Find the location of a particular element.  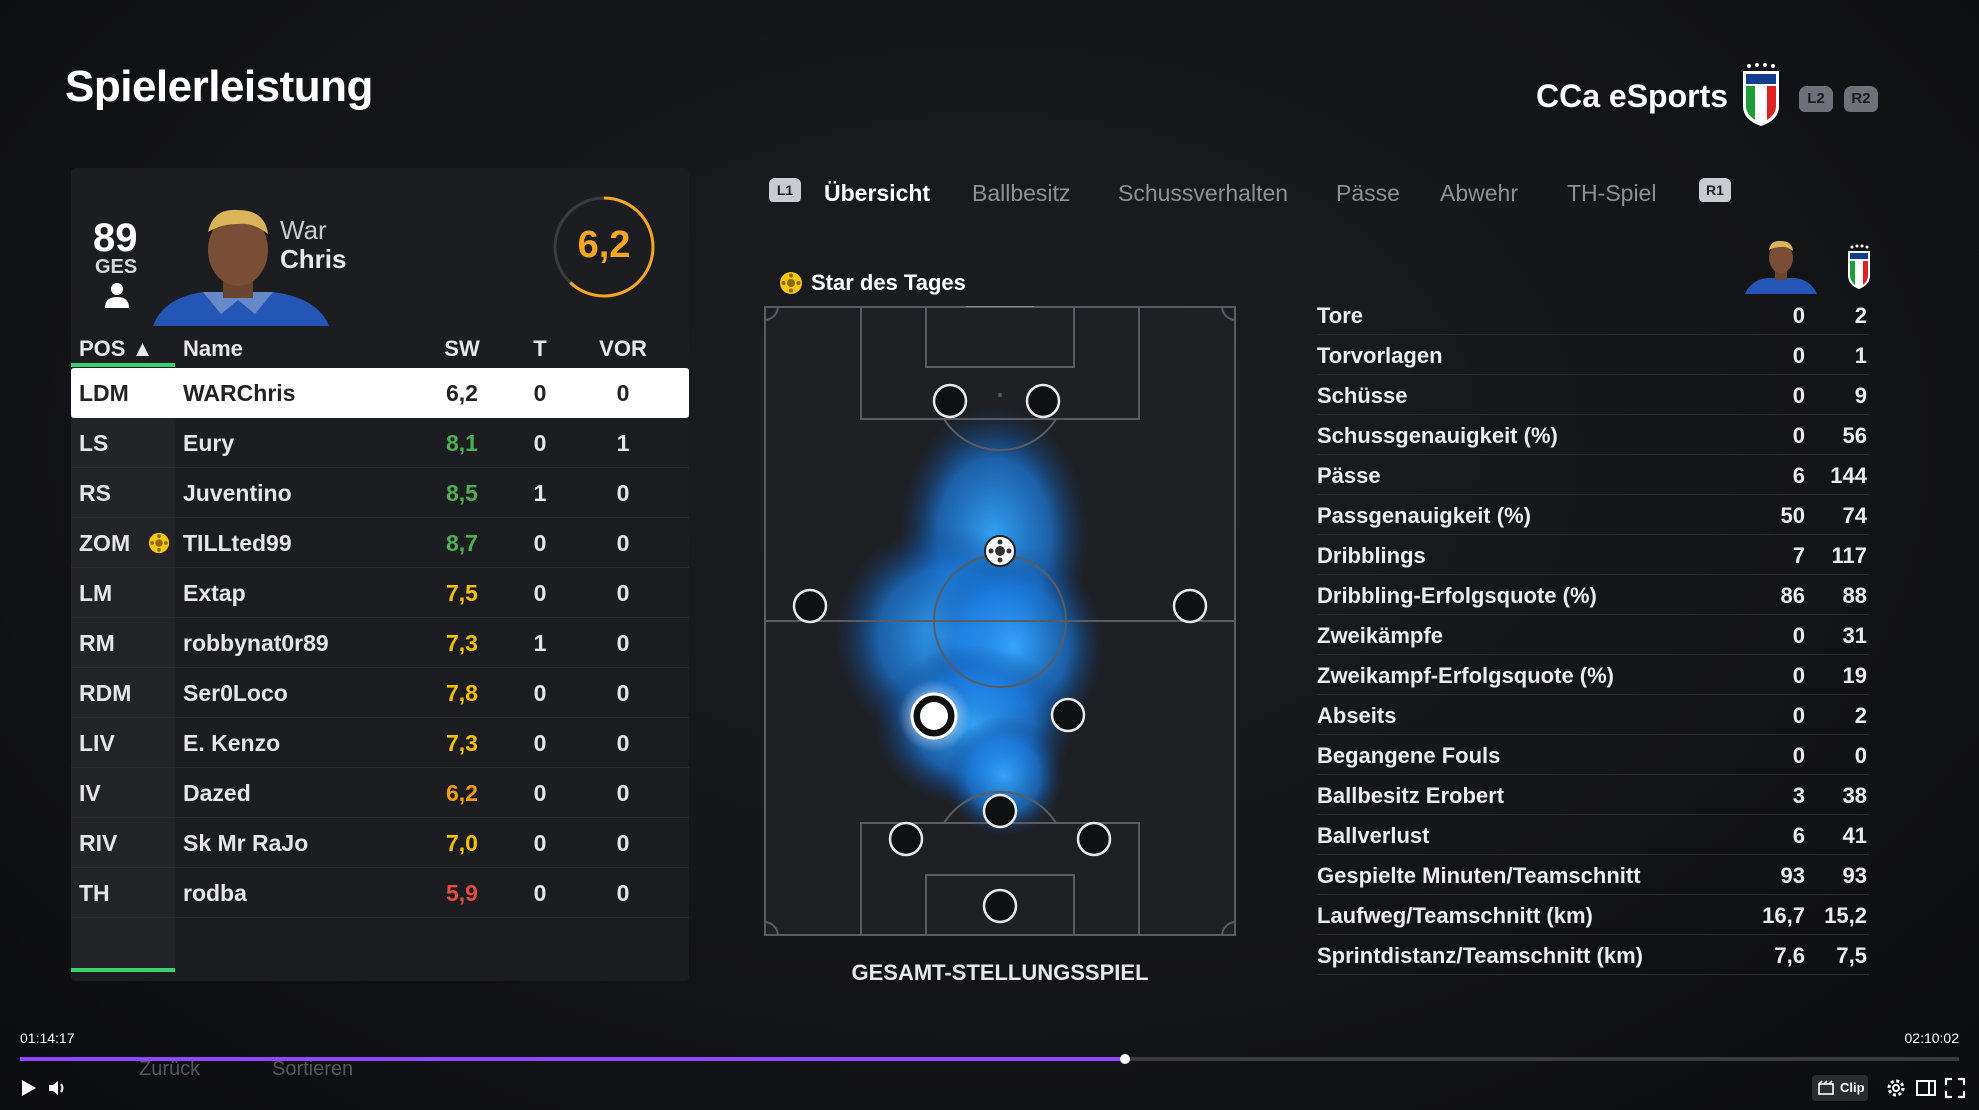

stat-team-value: 38 is located at coordinates (1854, 795).